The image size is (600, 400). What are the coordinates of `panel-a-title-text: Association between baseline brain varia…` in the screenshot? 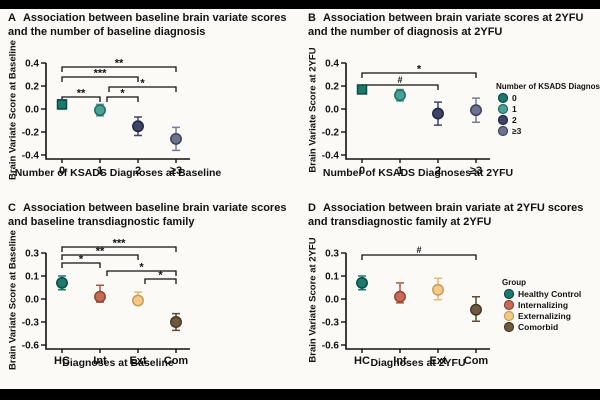 It's located at (147, 25).